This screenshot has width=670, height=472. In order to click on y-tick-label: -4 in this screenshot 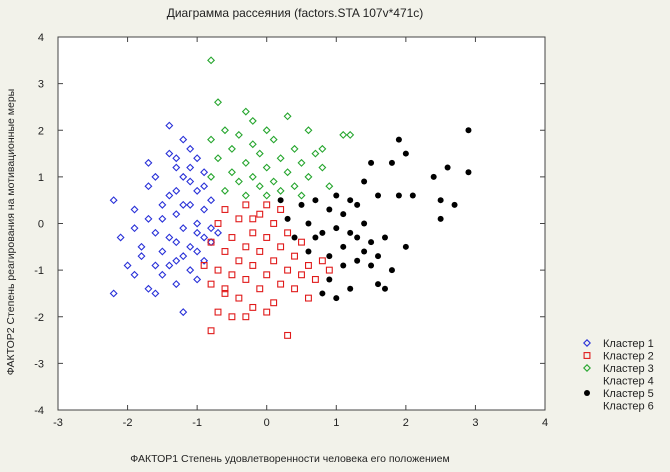, I will do `click(39, 411)`.